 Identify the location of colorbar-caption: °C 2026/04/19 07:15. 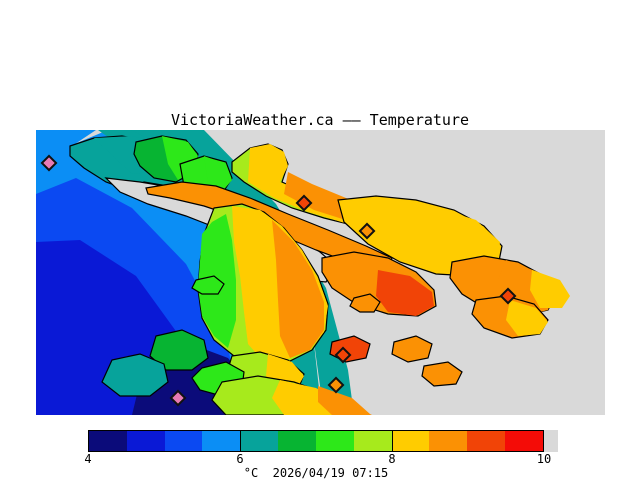
(316, 473).